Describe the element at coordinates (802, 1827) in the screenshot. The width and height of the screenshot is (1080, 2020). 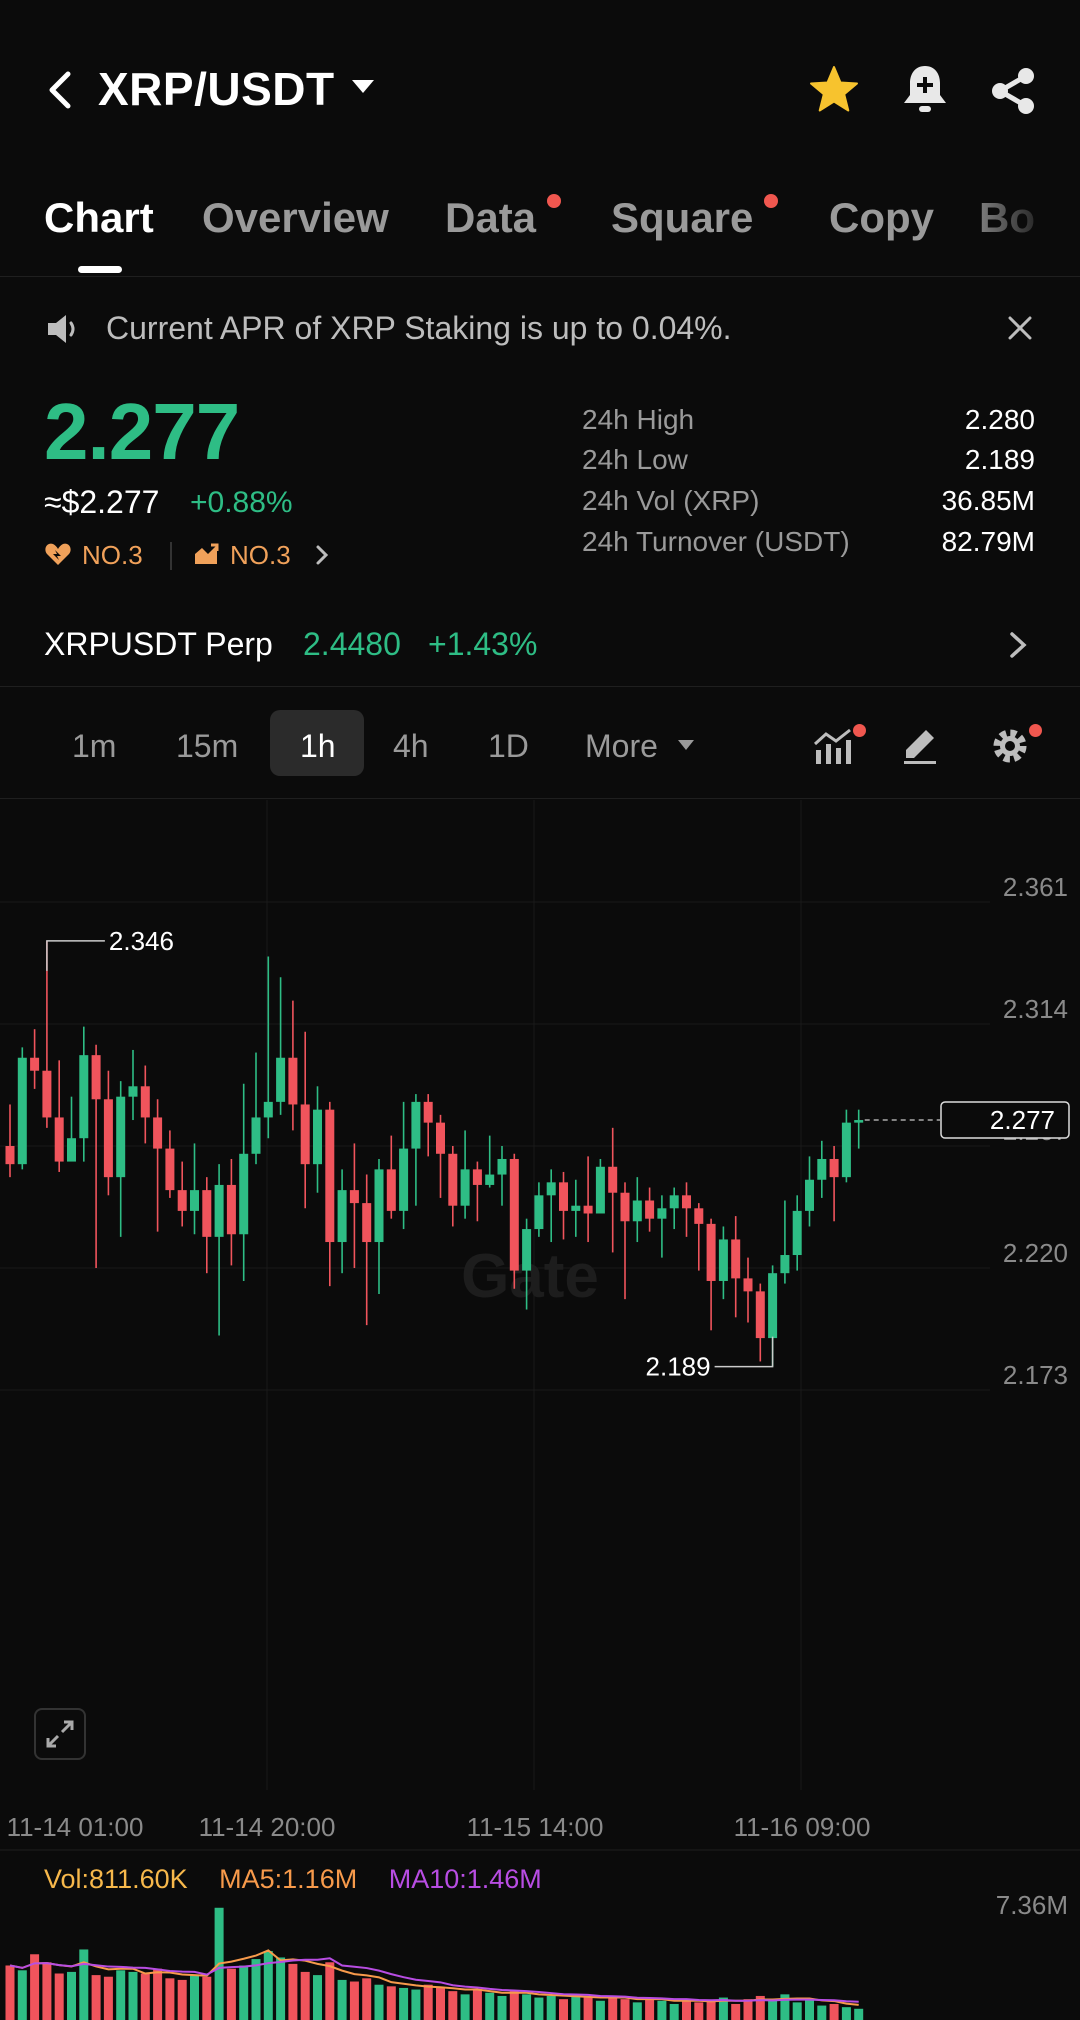
I see `x-tick-label: 11-16 09:00` at that location.